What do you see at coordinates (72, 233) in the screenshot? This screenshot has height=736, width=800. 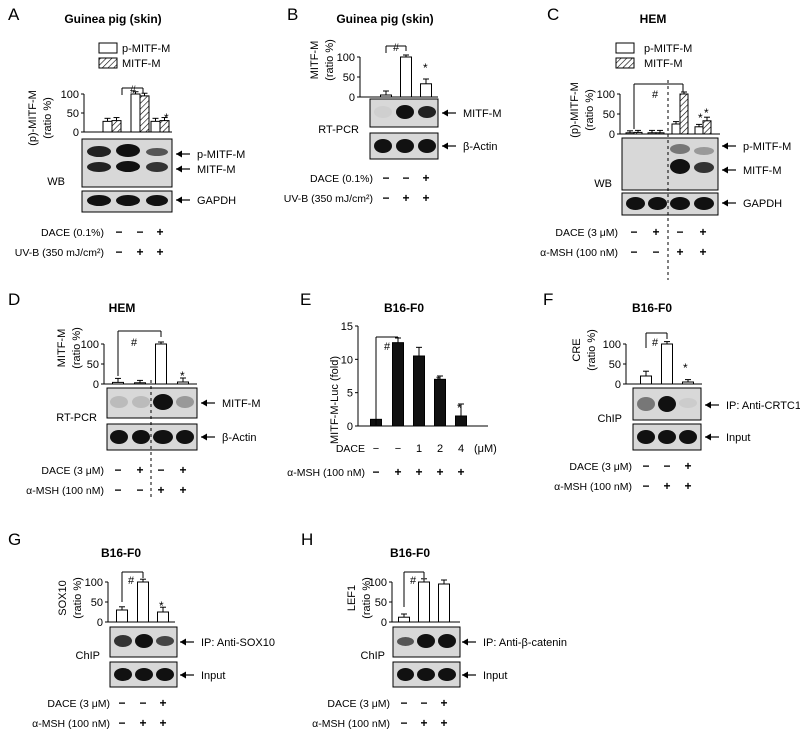 I see `condition-label: DACE (0.1%)` at bounding box center [72, 233].